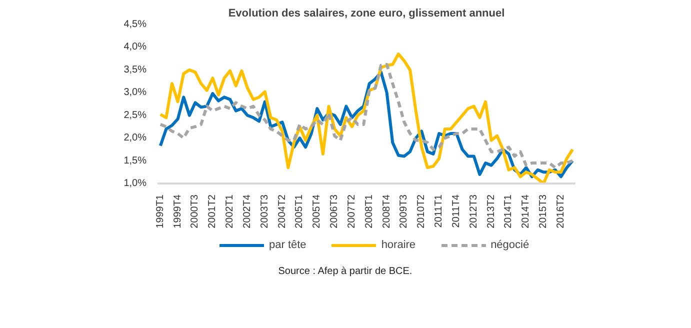  Describe the element at coordinates (178, 211) in the screenshot. I see `x-tick-label: 1999T4` at that location.